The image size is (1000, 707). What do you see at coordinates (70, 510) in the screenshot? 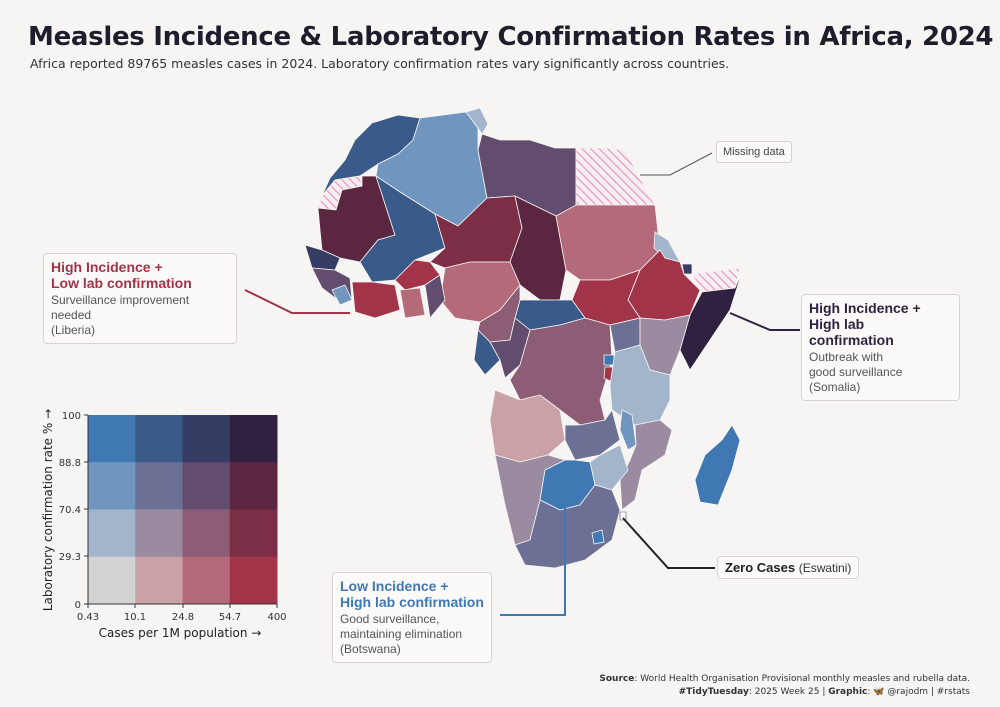
I see `y-tick-70: 70.4` at bounding box center [70, 510].